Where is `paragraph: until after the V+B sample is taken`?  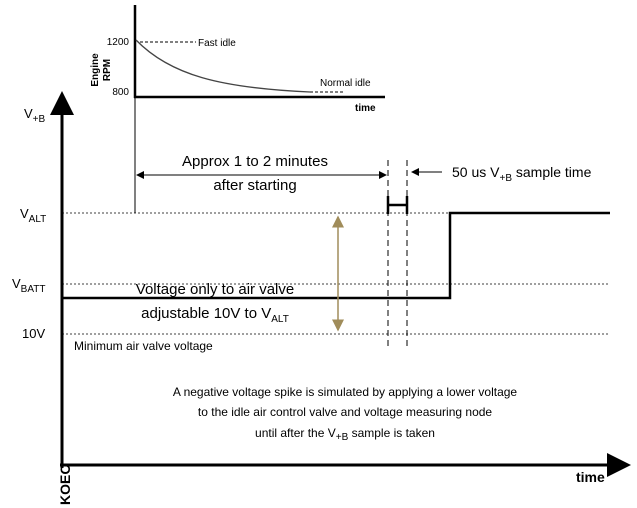
paragraph: until after the V+B sample is taken is located at coordinates (345, 434).